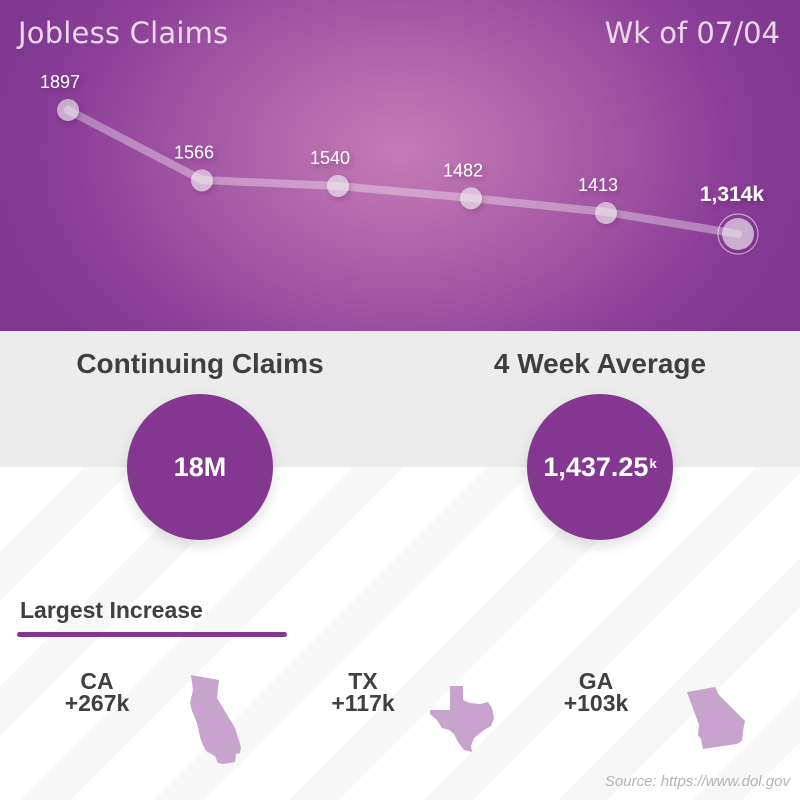 Image resolution: width=800 pixels, height=800 pixels. Describe the element at coordinates (732, 194) in the screenshot. I see `data-label: 1,314k` at that location.